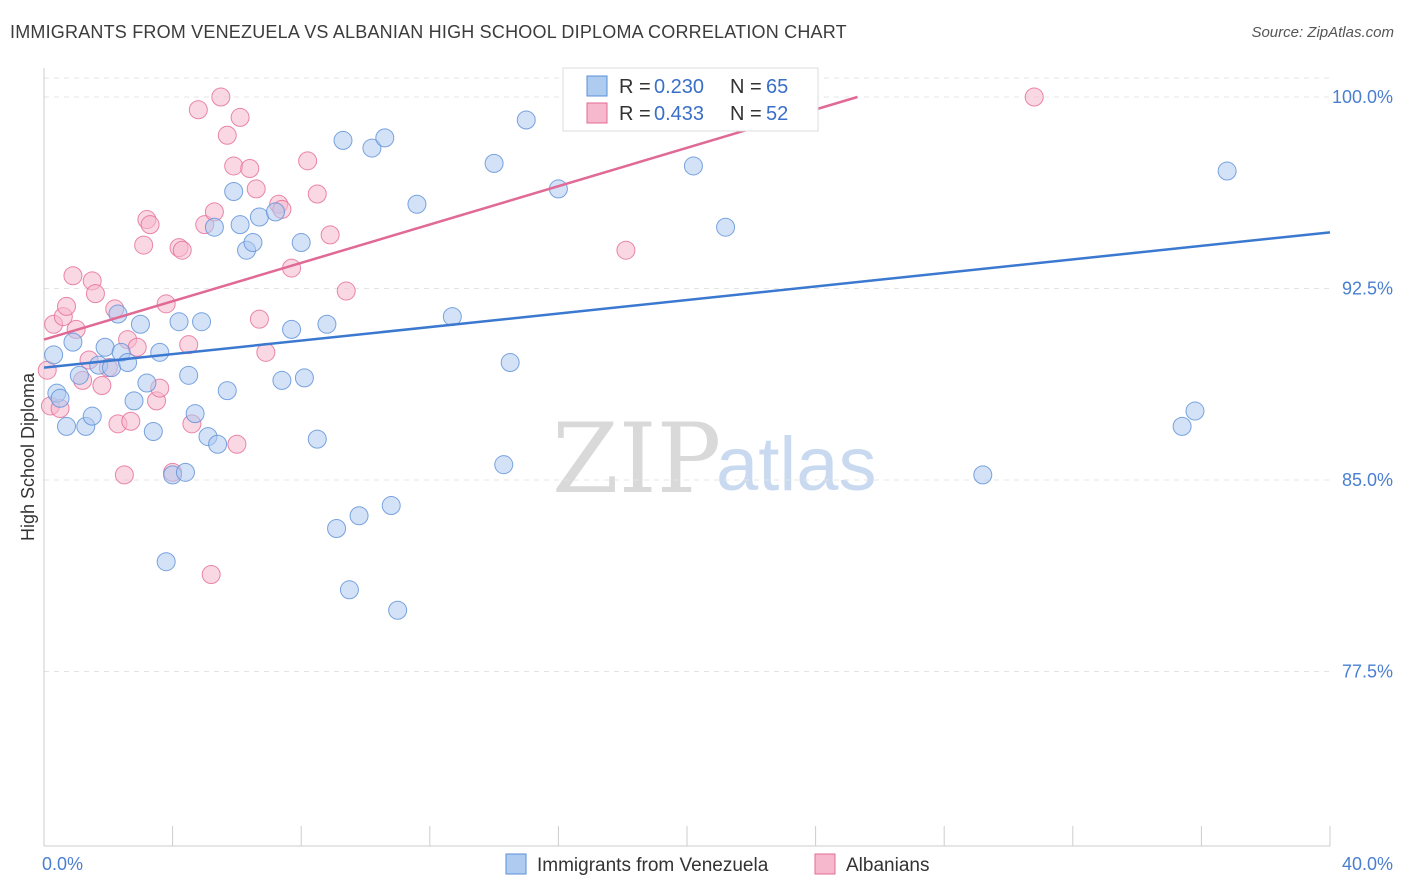 The width and height of the screenshot is (1406, 892). I want to click on y-axis-tick-labels: 77.5% 85.0% 92.5% 100.0%, so click(1362, 384).